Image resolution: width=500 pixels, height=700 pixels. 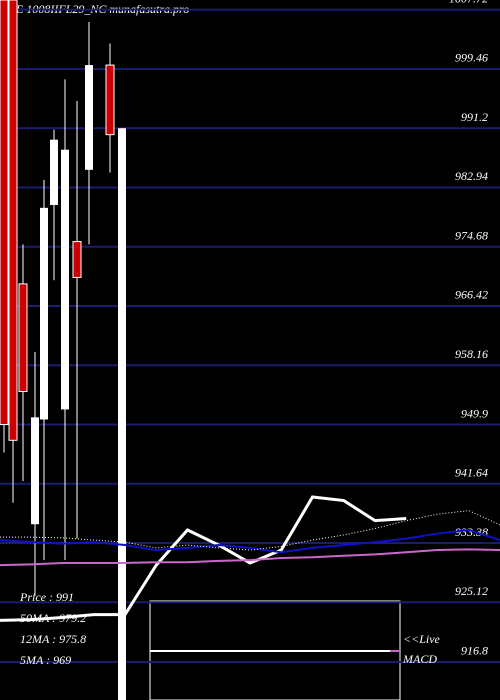 What do you see at coordinates (422, 639) in the screenshot?
I see `live-label: <<Live` at bounding box center [422, 639].